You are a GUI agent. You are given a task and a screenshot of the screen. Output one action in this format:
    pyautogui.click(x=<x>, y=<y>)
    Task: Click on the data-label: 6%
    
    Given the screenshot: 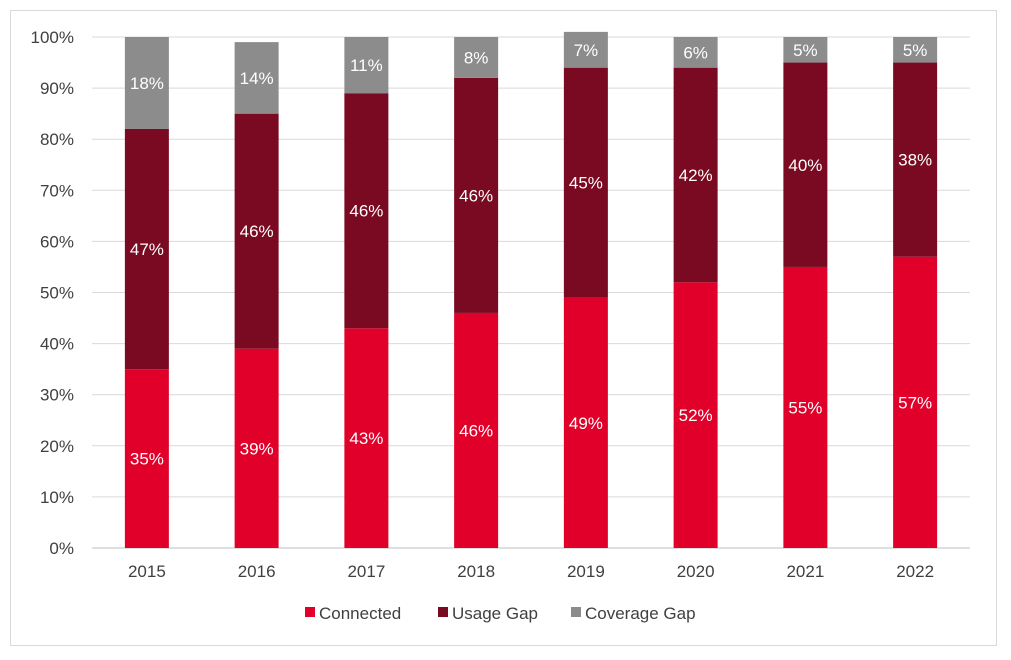 What is the action you would take?
    pyautogui.click(x=695, y=52)
    